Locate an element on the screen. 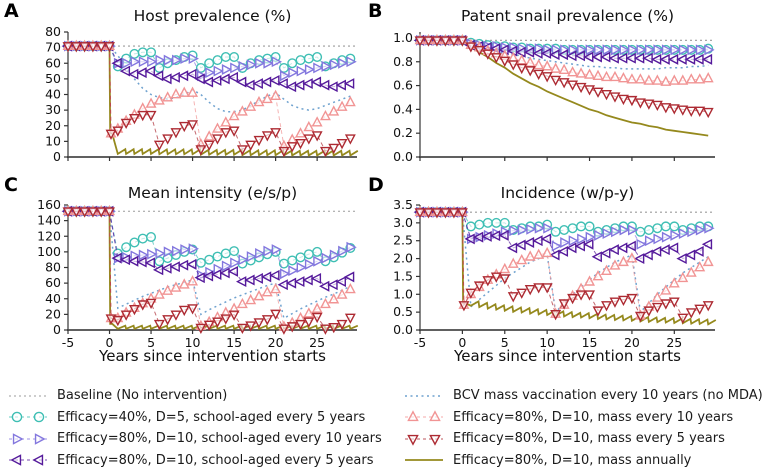  legend-item-baseline: Baseline (No intervention) is located at coordinates (194, 396).